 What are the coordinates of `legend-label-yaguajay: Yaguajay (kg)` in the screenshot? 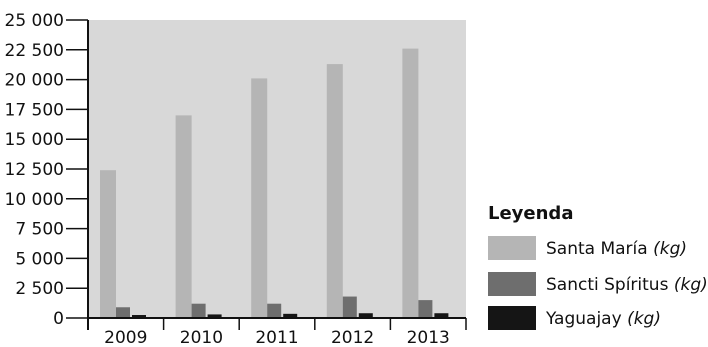 It's located at (603, 319).